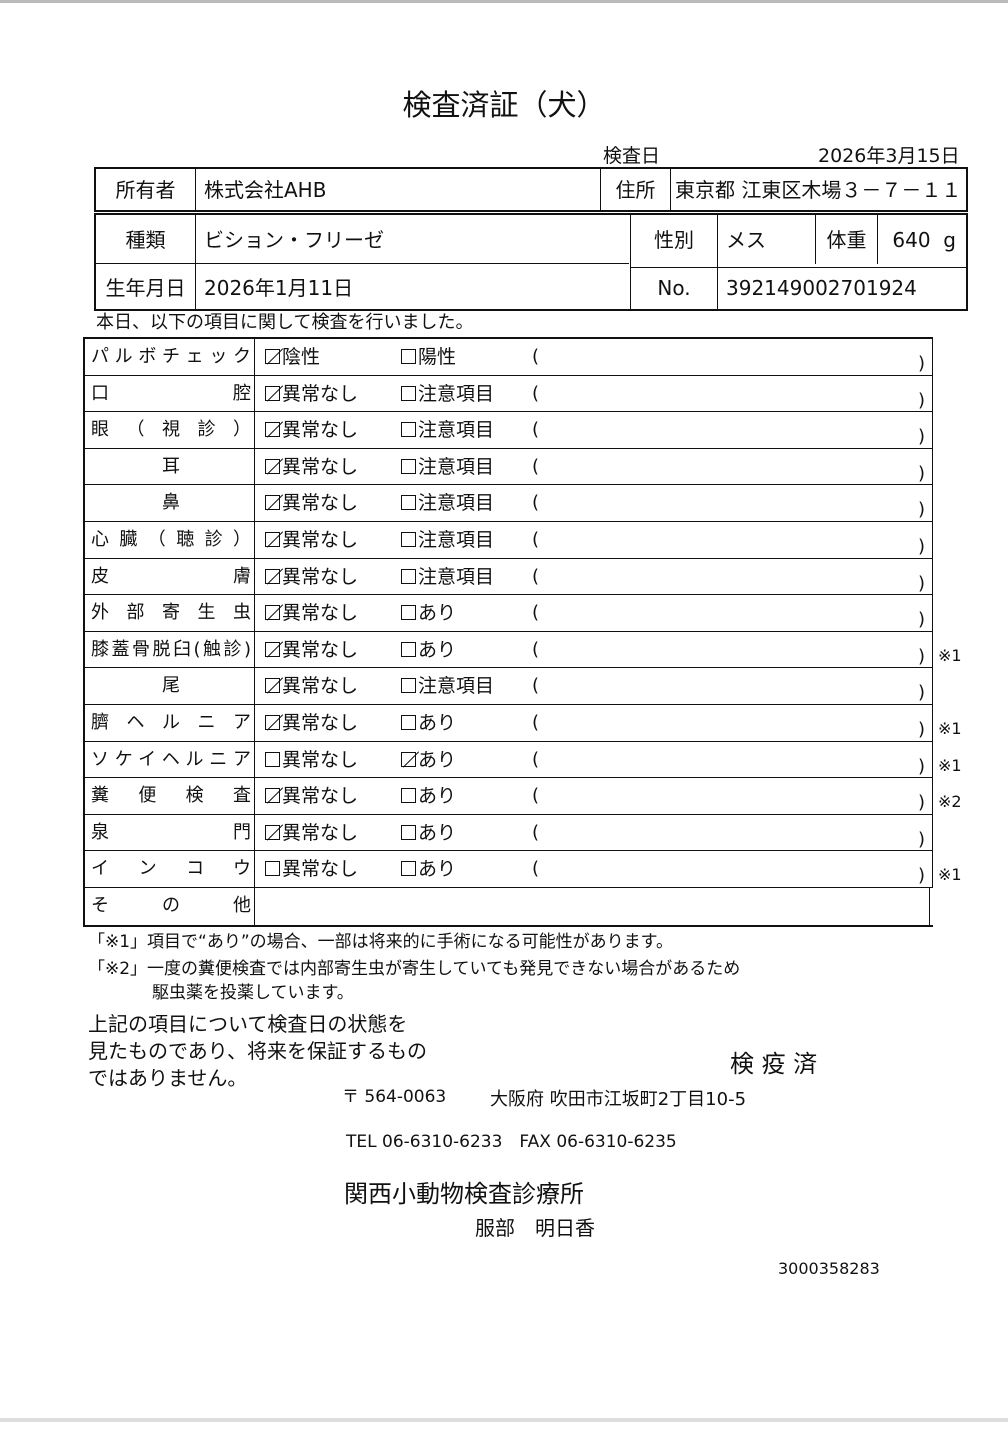 The width and height of the screenshot is (1008, 1433). Describe the element at coordinates (285, 322) in the screenshot. I see `intro-text: 本日、以下の項目に関して検査を行いました。` at that location.